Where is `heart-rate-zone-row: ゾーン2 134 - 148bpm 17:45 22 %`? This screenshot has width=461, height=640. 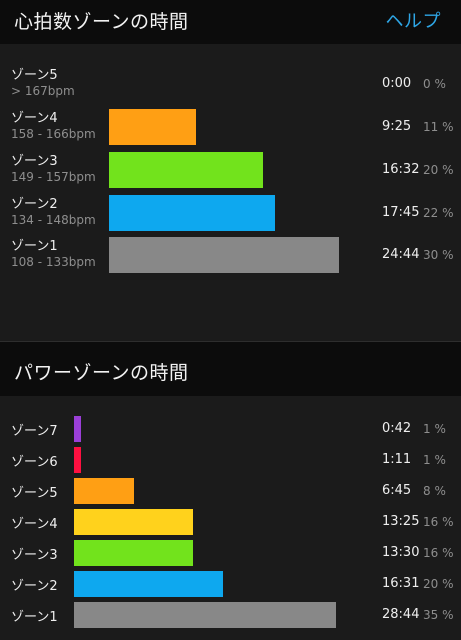
heart-rate-zone-row: ゾーン2 134 - 148bpm 17:45 22 % is located at coordinates (230, 214).